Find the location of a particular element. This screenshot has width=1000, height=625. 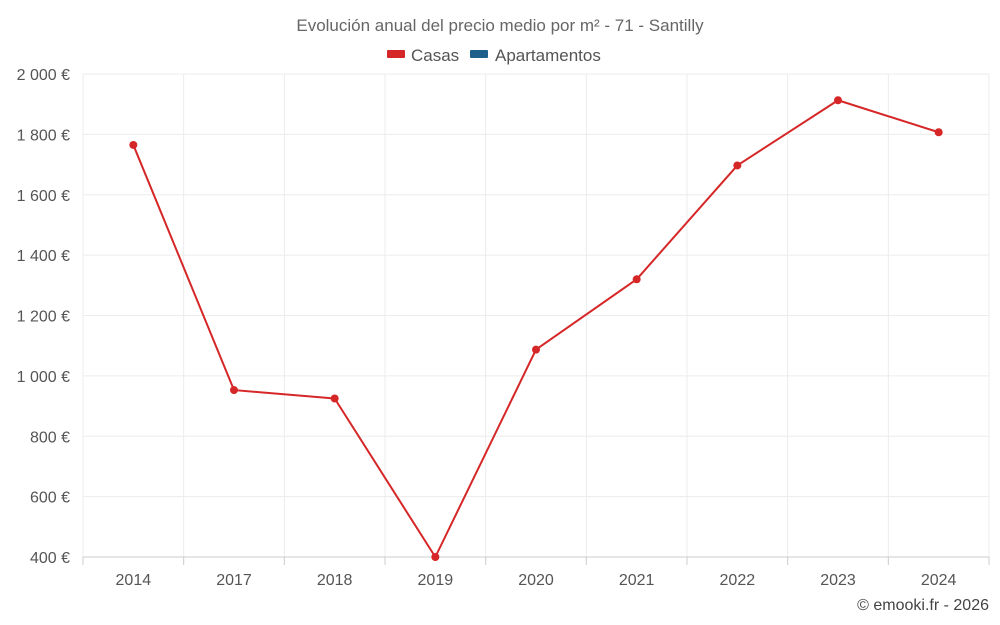

data-point-casas-2024 is located at coordinates (938, 132).